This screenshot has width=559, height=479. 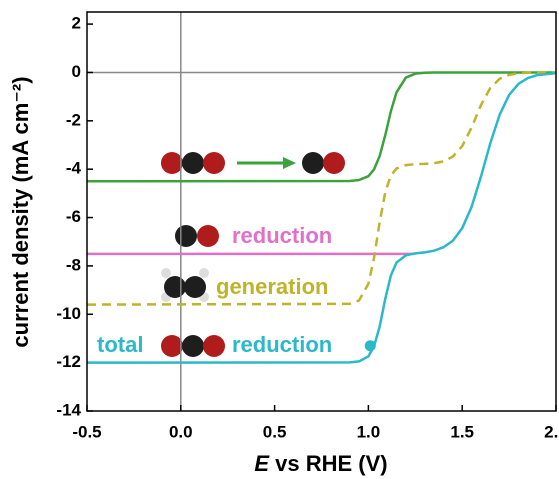 What do you see at coordinates (272, 286) in the screenshot?
I see `annotation: generation` at bounding box center [272, 286].